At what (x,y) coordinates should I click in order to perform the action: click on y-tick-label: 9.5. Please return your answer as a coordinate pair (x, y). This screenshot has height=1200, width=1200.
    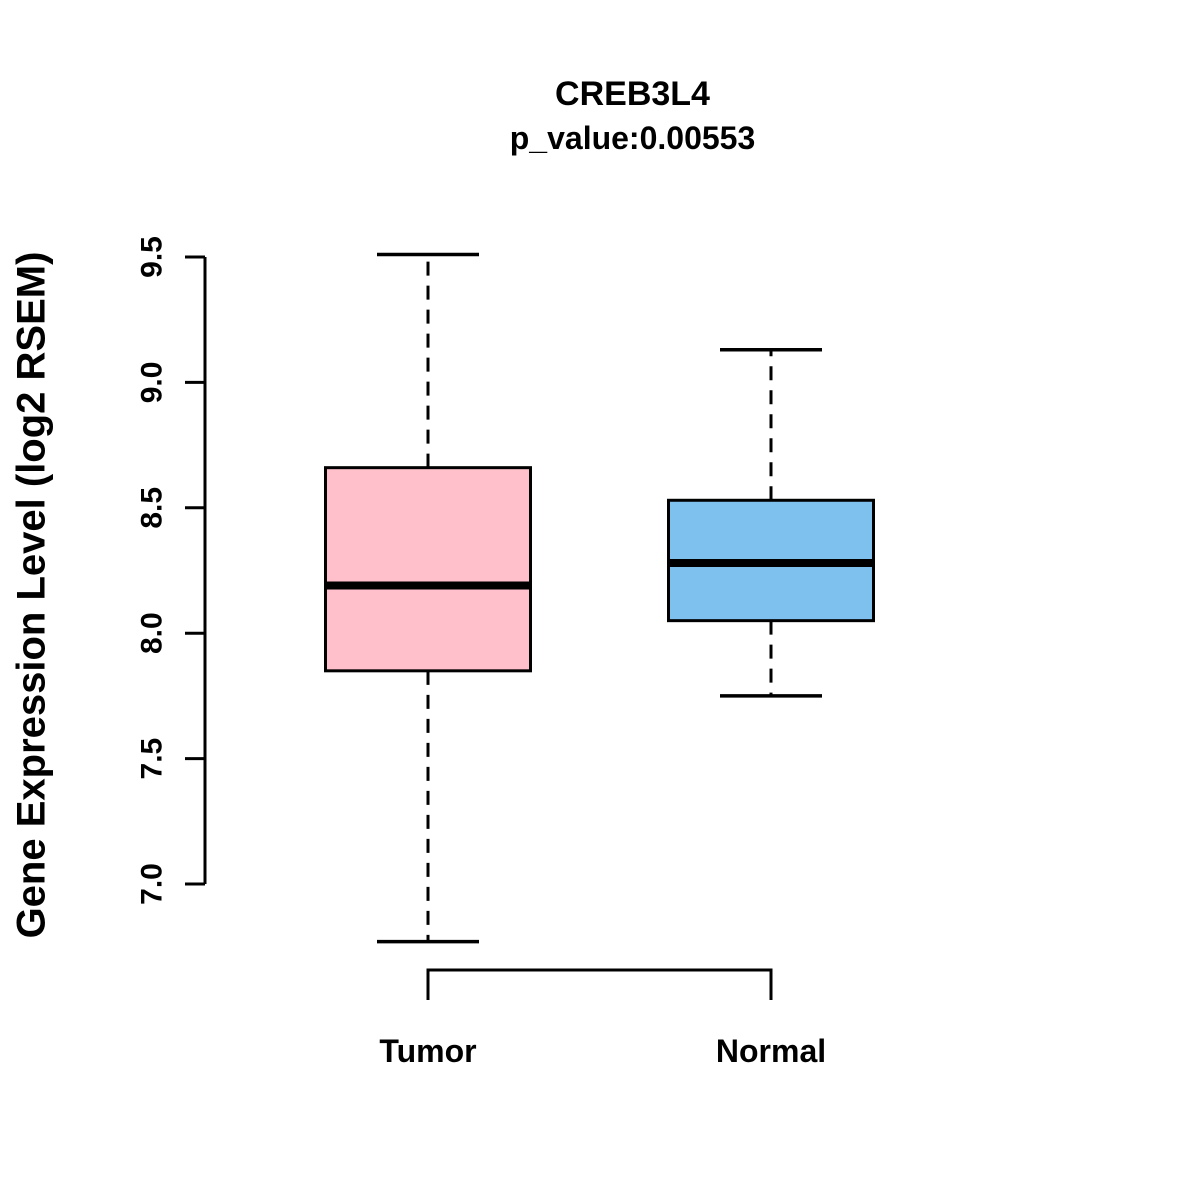
    Looking at the image, I should click on (152, 257).